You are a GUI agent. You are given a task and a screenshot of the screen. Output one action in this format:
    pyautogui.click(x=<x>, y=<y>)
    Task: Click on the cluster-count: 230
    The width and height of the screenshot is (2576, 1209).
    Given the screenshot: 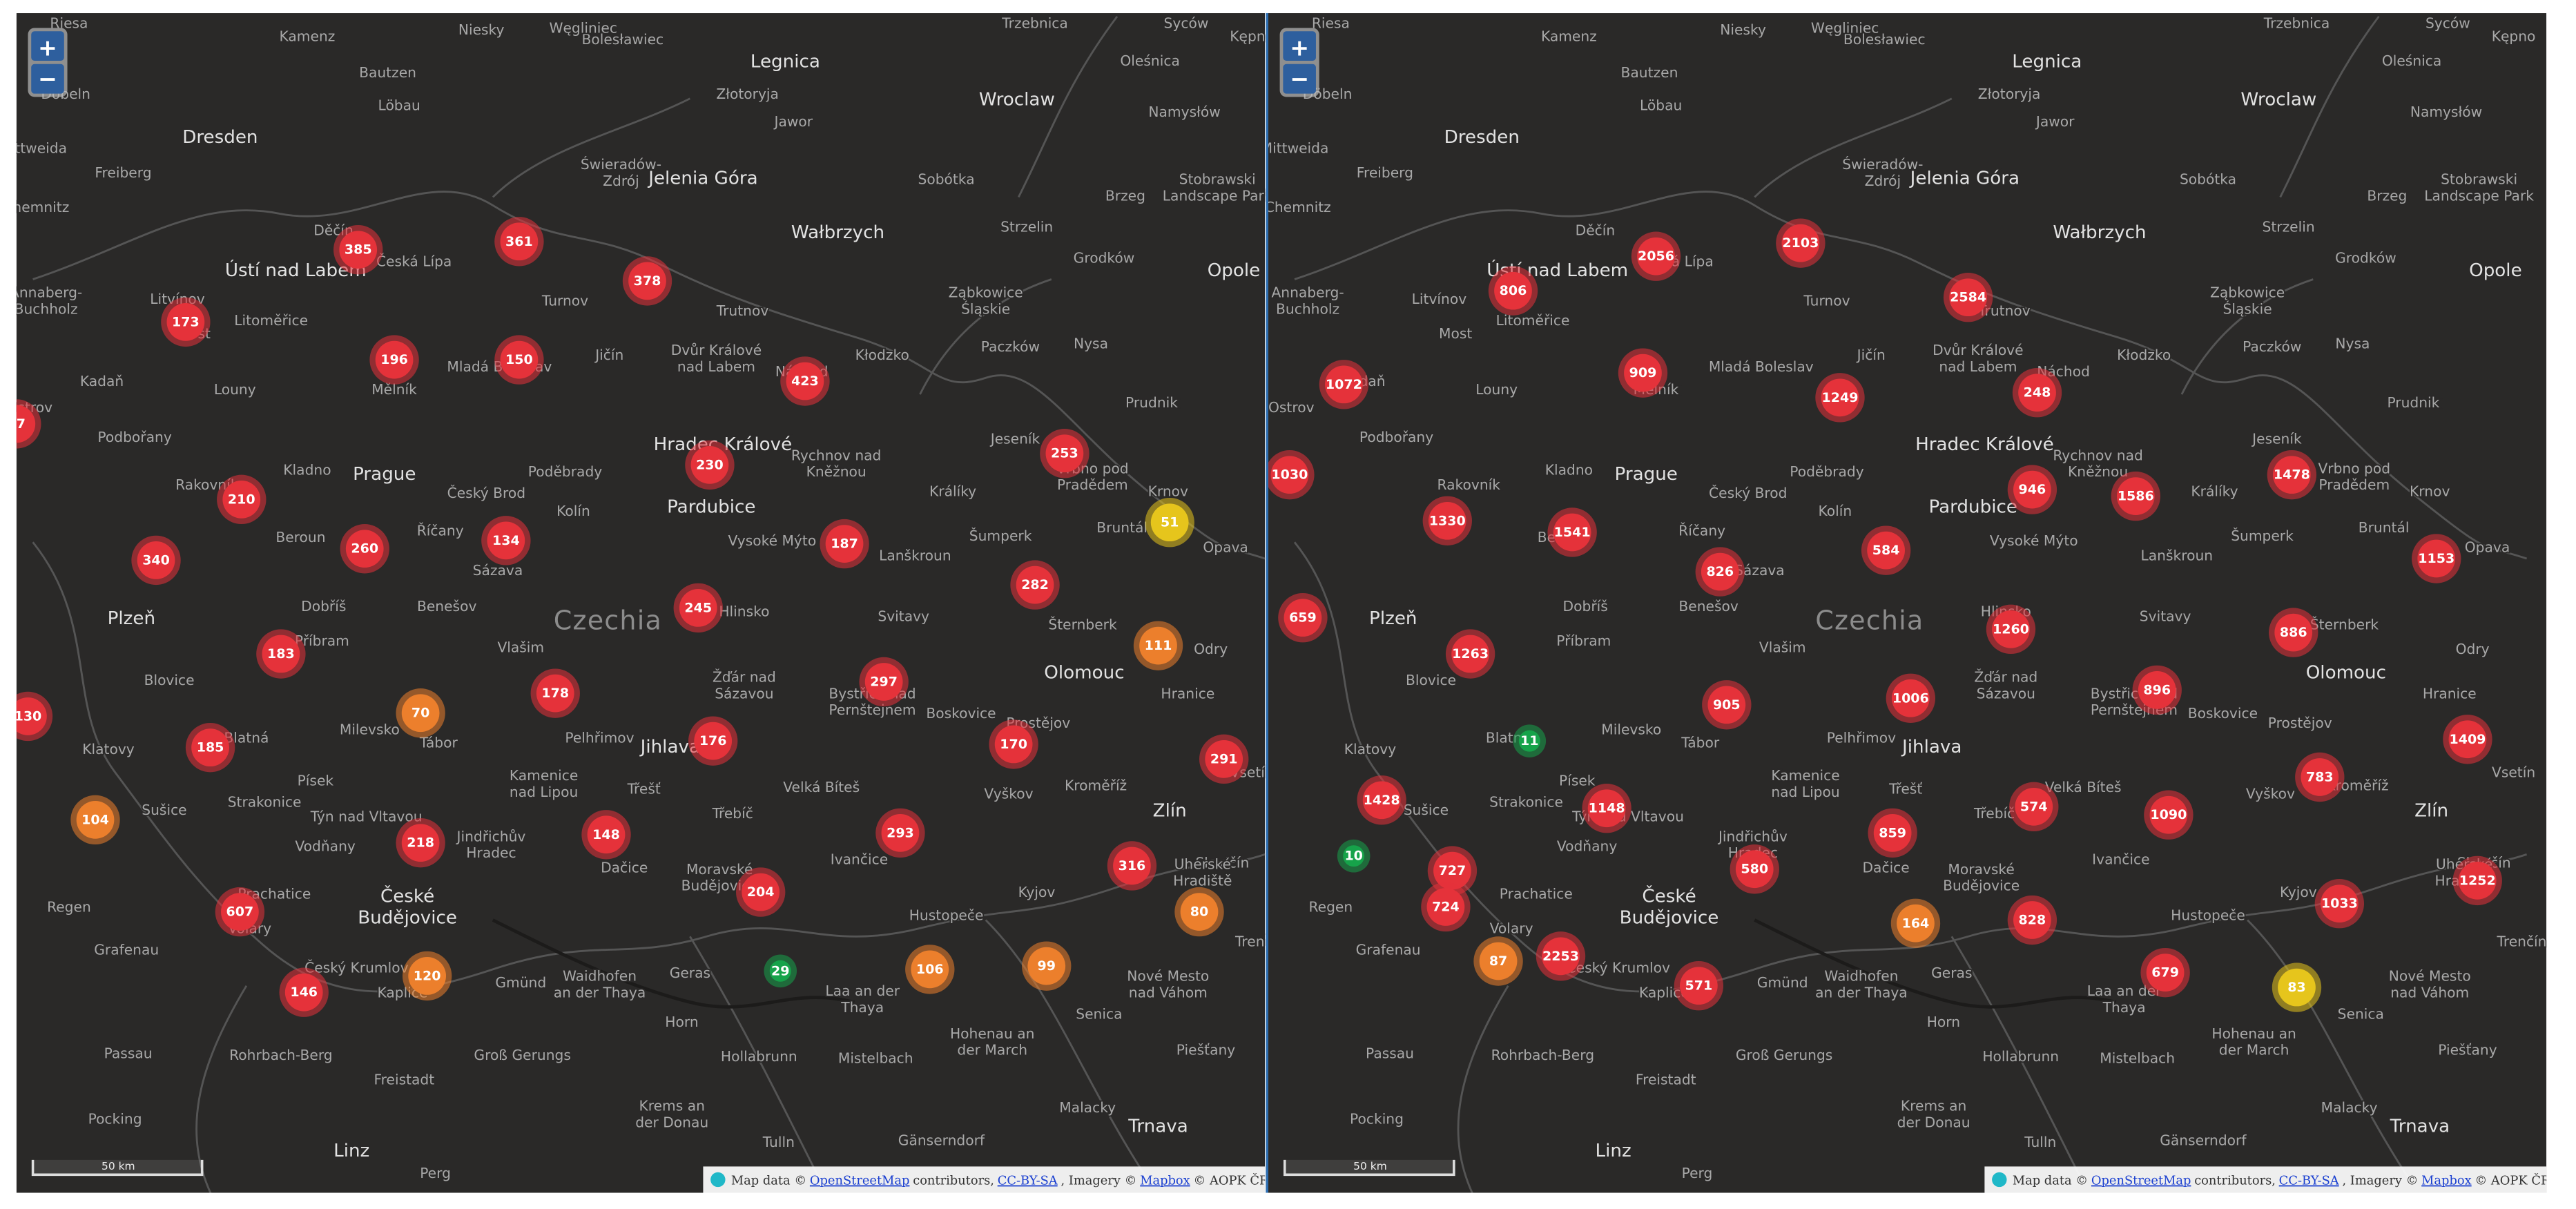 What is the action you would take?
    pyautogui.click(x=710, y=465)
    